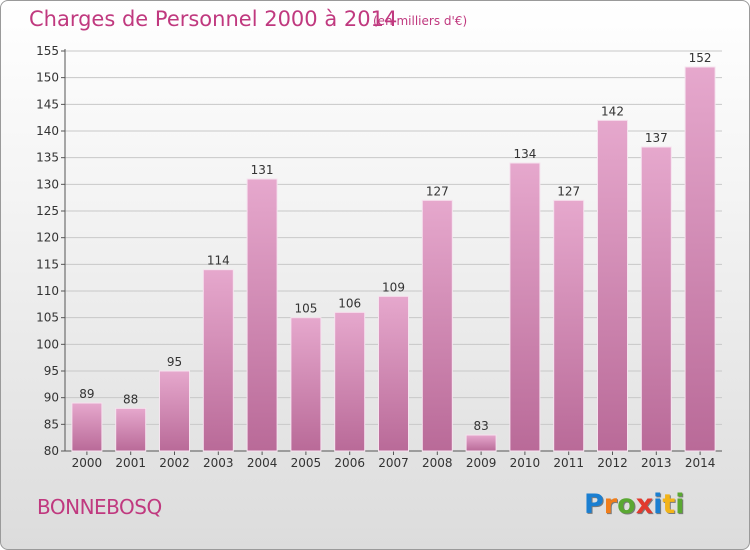 This screenshot has height=550, width=750. I want to click on commune-name: BONNEBOSQ, so click(99, 507).